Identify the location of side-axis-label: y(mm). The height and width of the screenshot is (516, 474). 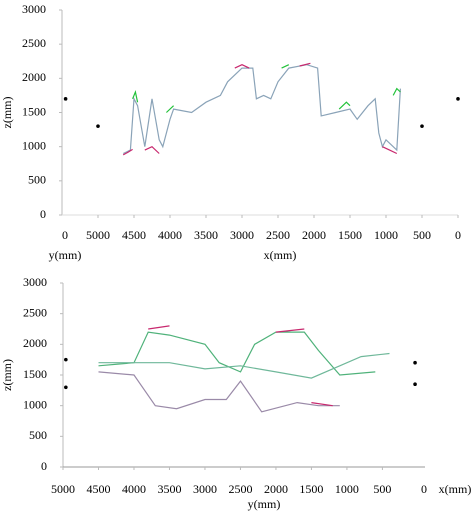
(65, 255).